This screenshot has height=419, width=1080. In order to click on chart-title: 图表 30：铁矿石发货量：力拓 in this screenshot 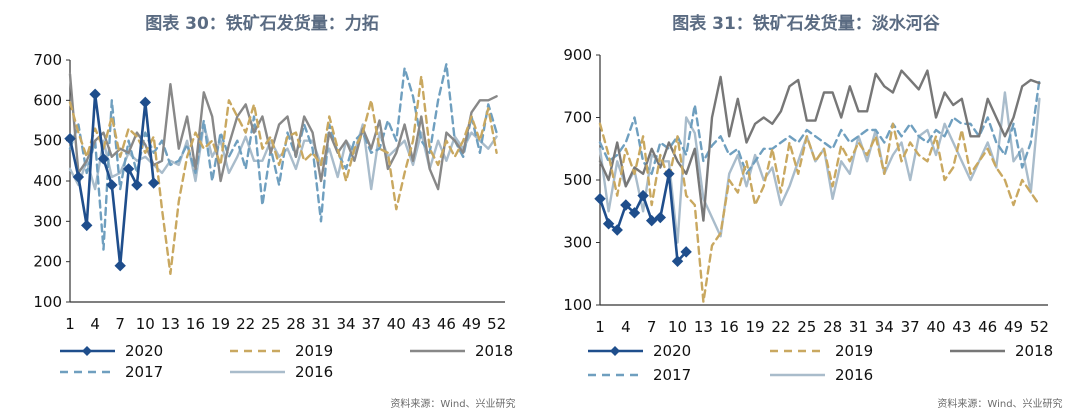, I will do `click(262, 23)`.